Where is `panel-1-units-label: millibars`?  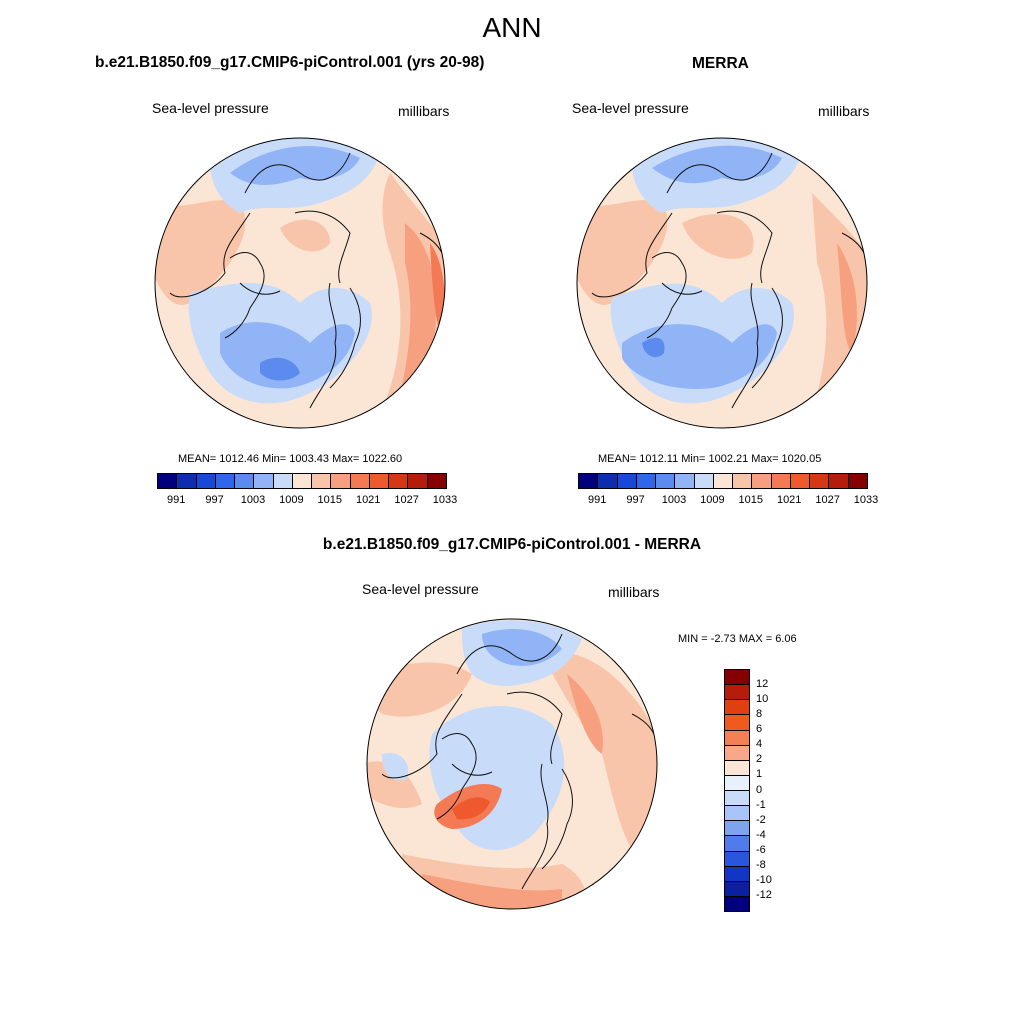
panel-1-units-label: millibars is located at coordinates (424, 111).